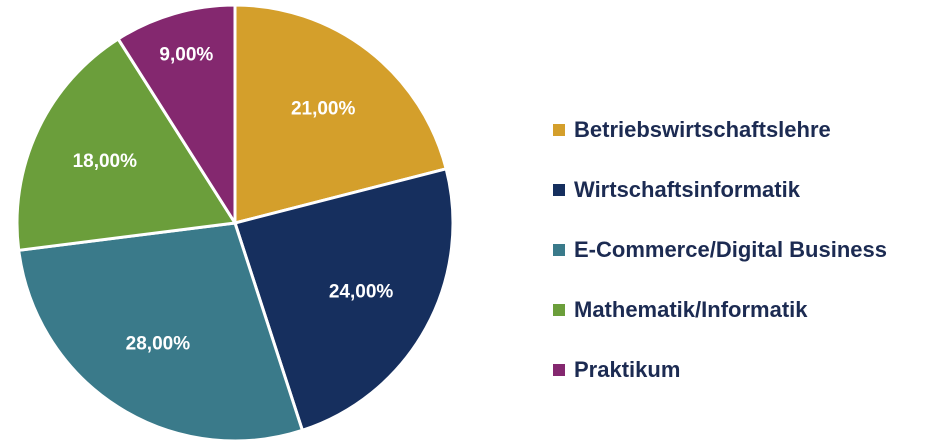 The width and height of the screenshot is (928, 443). Describe the element at coordinates (186, 55) in the screenshot. I see `data-label: 9,00%` at that location.